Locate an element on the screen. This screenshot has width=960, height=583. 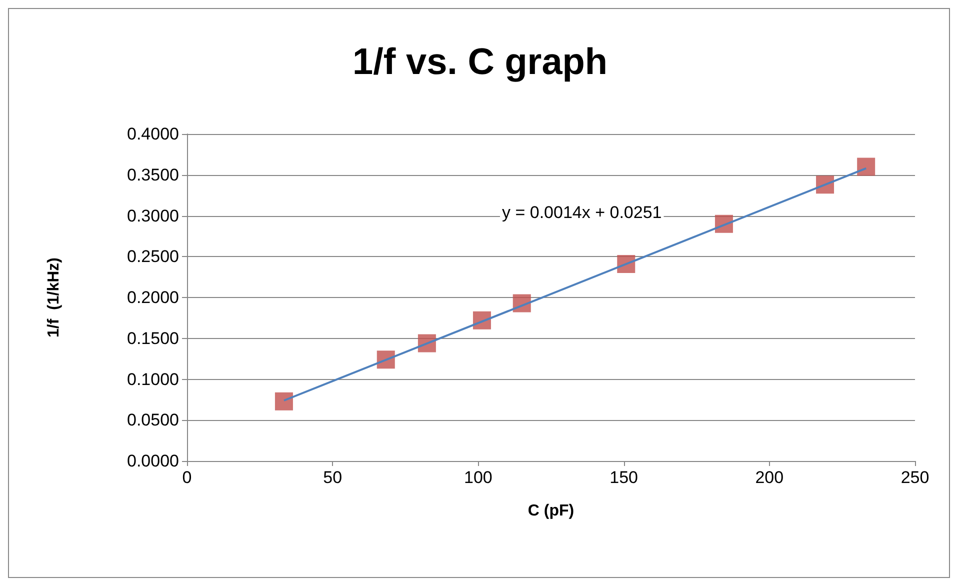
chart-title: 1/f vs. C graph is located at coordinates (480, 61).